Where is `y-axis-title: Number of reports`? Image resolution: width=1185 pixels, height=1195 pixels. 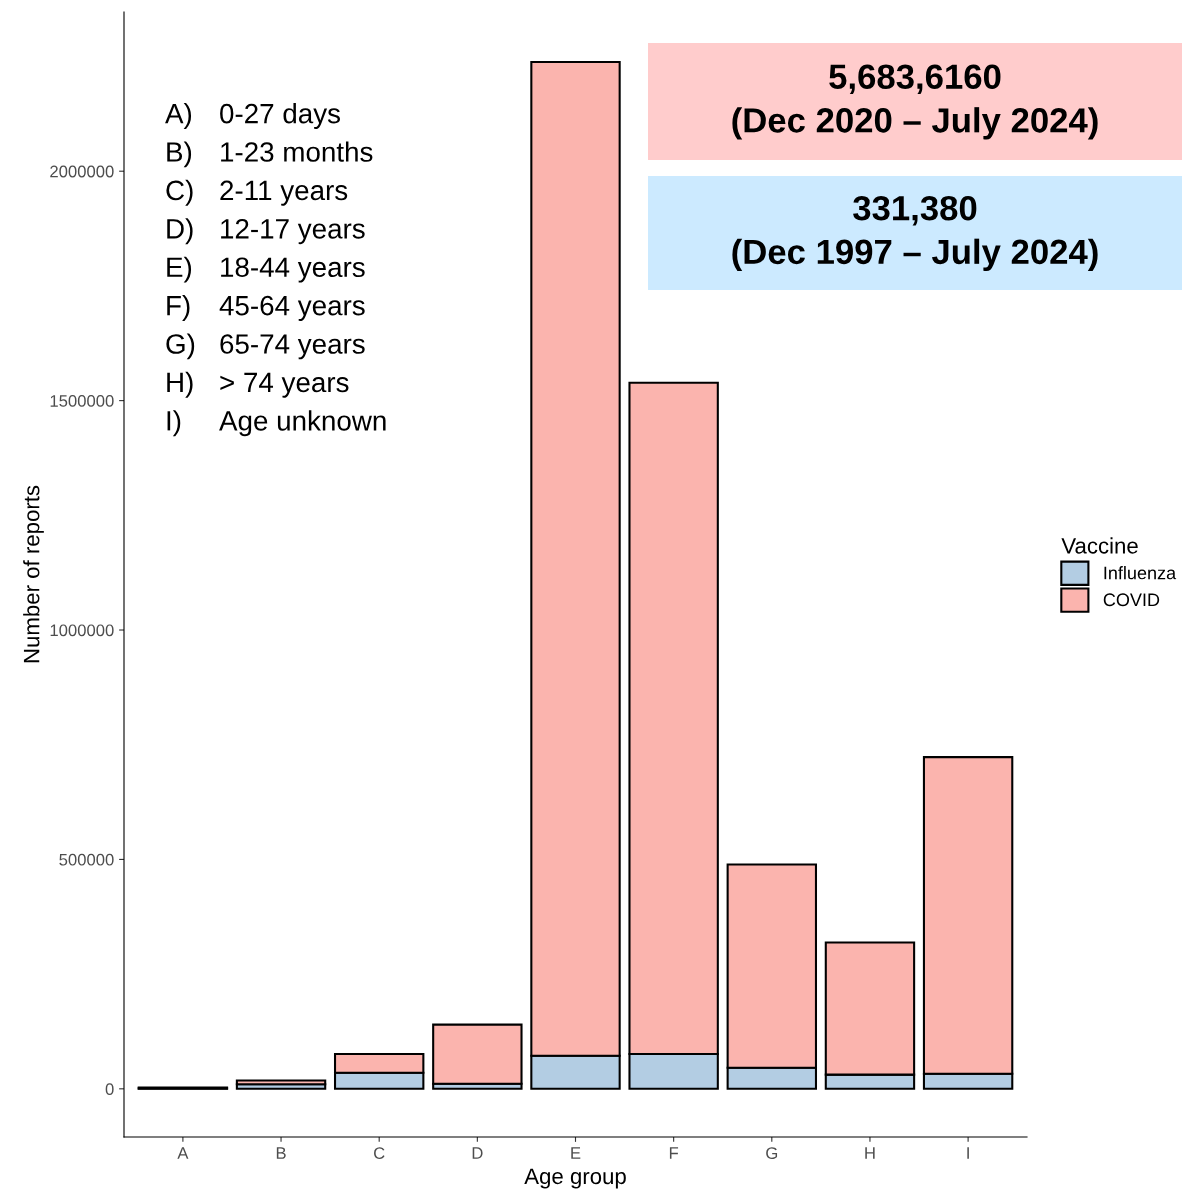 y-axis-title: Number of reports is located at coordinates (33, 574).